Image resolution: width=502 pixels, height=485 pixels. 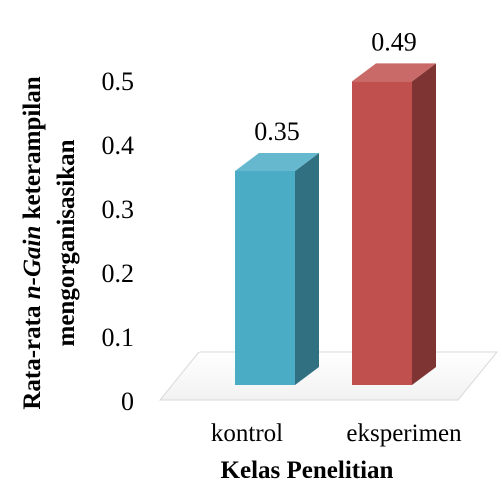 What do you see at coordinates (32, 263) in the screenshot?
I see `y-axis-title-part-2: n-Gain` at bounding box center [32, 263].